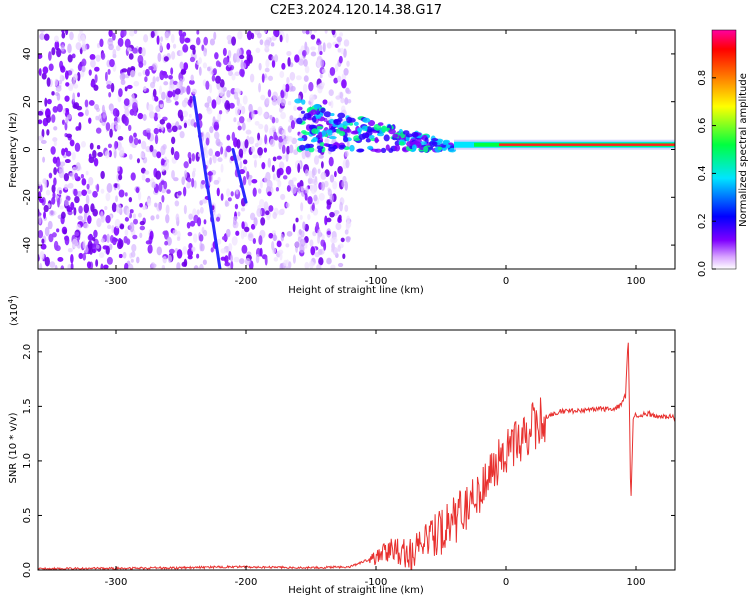  I want to click on spectrogram-x-tick-label: 100, so click(635, 281).